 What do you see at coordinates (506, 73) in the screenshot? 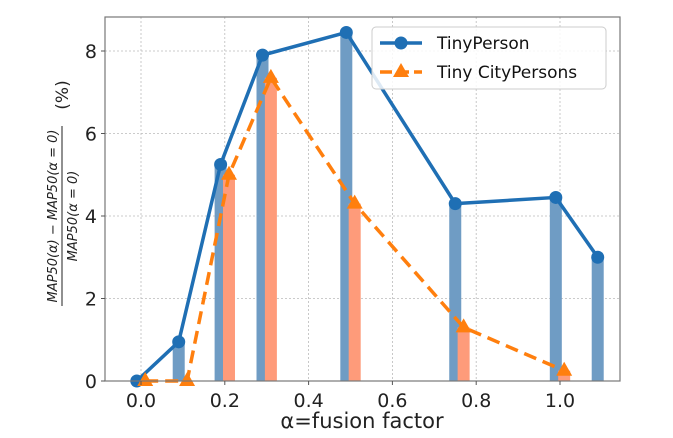
I see `legend-label-tinycitypersons: Tiny CityPersons` at bounding box center [506, 73].